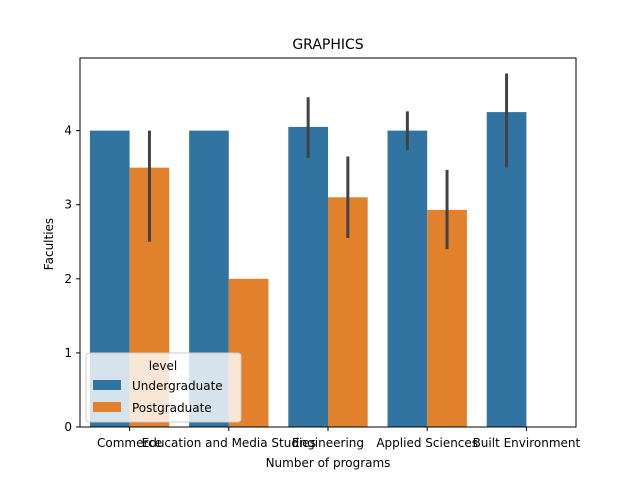 The width and height of the screenshot is (640, 480). What do you see at coordinates (163, 366) in the screenshot?
I see `legend-title: level` at bounding box center [163, 366].